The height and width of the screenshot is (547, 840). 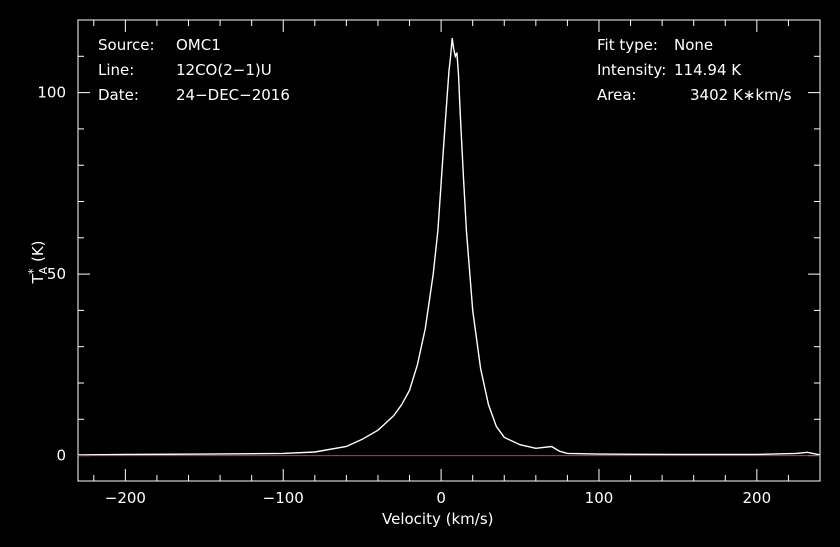 I want to click on area-value: 3402 K∗km/s, so click(x=741, y=95).